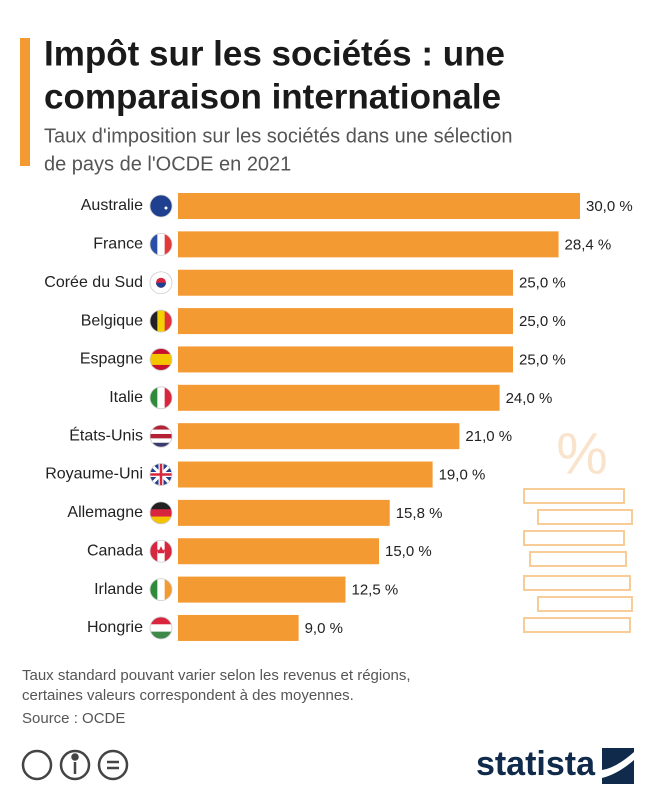 The image size is (654, 800). I want to click on brand: statista, so click(536, 764).